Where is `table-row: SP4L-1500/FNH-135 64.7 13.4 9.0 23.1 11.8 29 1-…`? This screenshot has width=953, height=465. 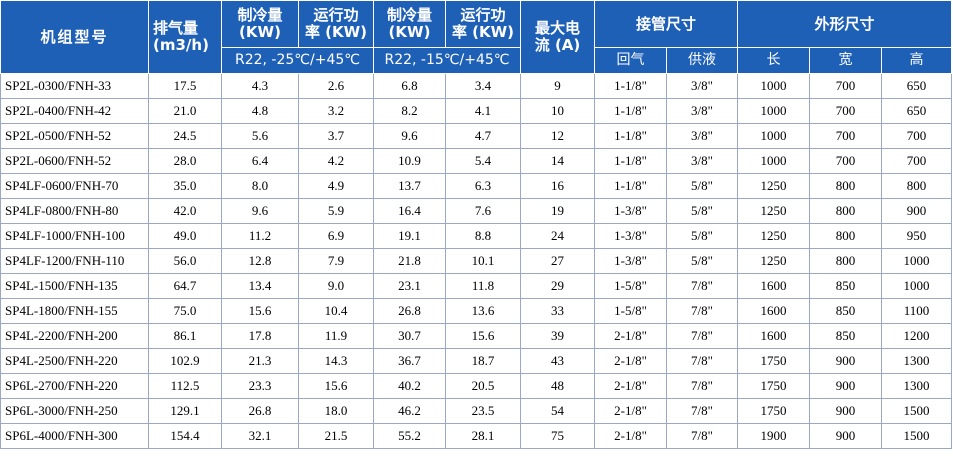
table-row: SP4L-1500/FNH-135 64.7 13.4 9.0 23.1 11.8 29 1-… is located at coordinates (476, 286).